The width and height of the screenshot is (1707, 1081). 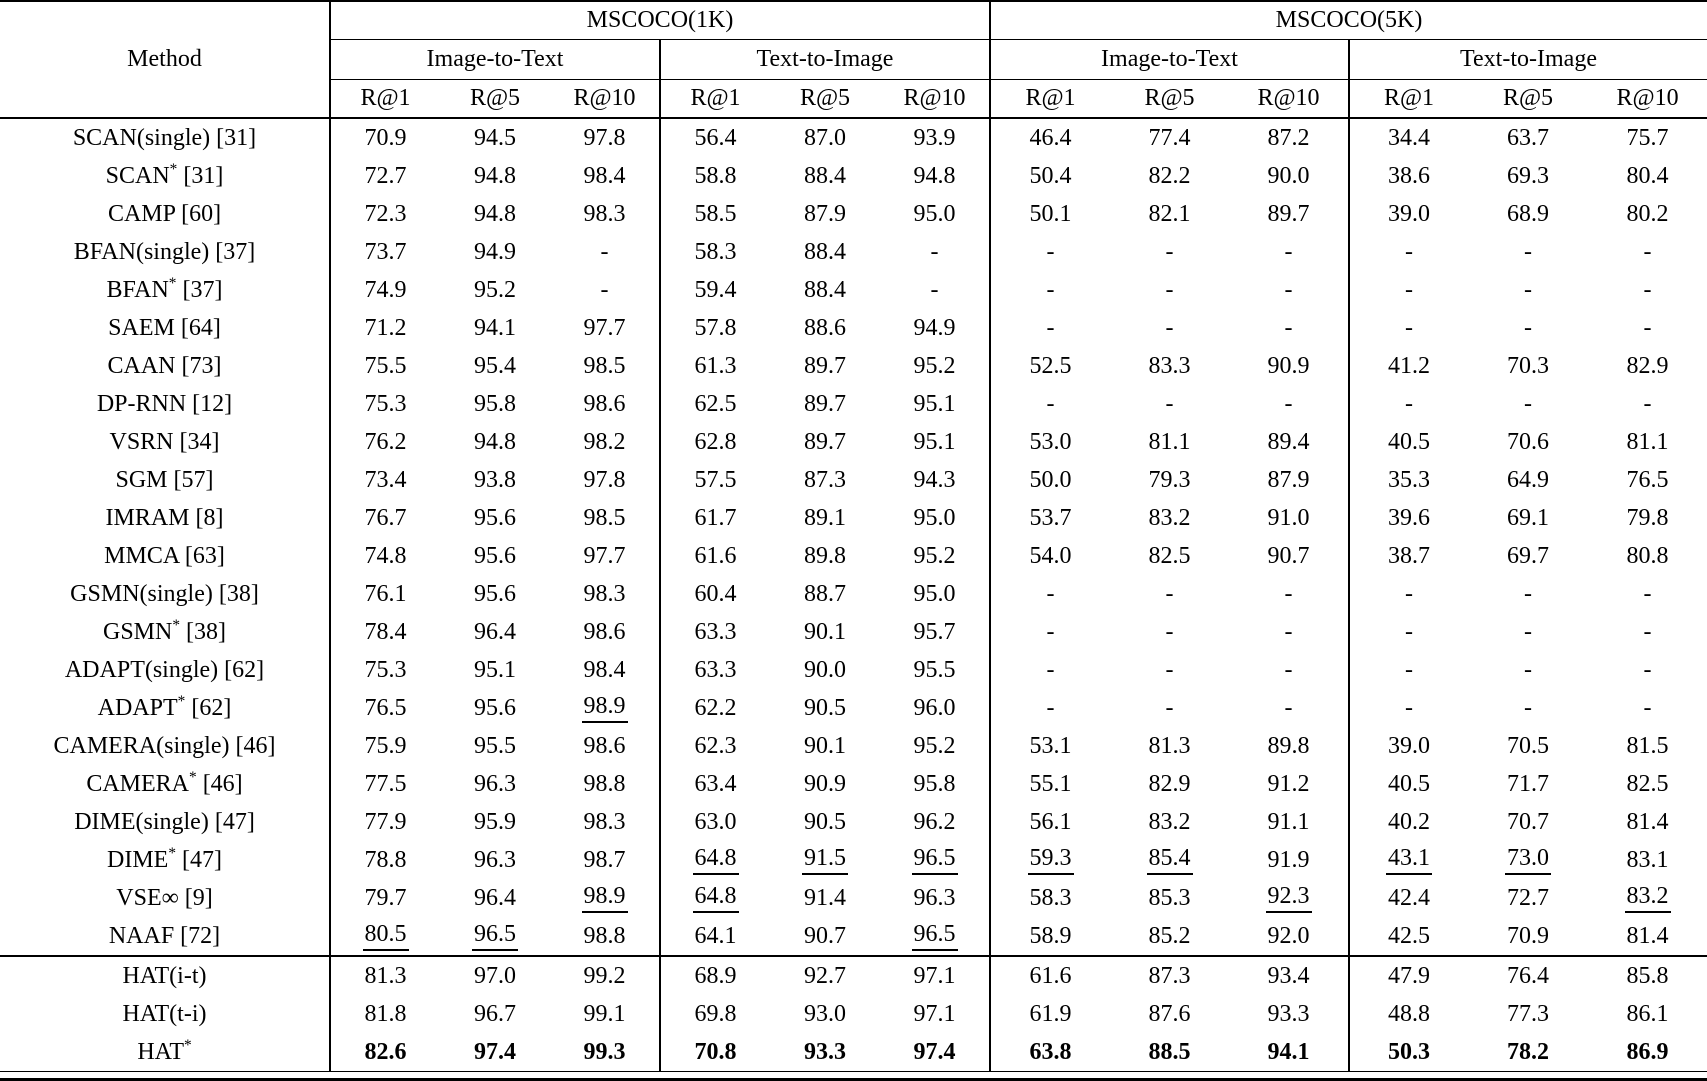 What do you see at coordinates (853, 632) in the screenshot?
I see `table-row: GSMN* [38] 78.4 96.4 98.6 63.3 90.1 95.7 - - - - - -` at bounding box center [853, 632].